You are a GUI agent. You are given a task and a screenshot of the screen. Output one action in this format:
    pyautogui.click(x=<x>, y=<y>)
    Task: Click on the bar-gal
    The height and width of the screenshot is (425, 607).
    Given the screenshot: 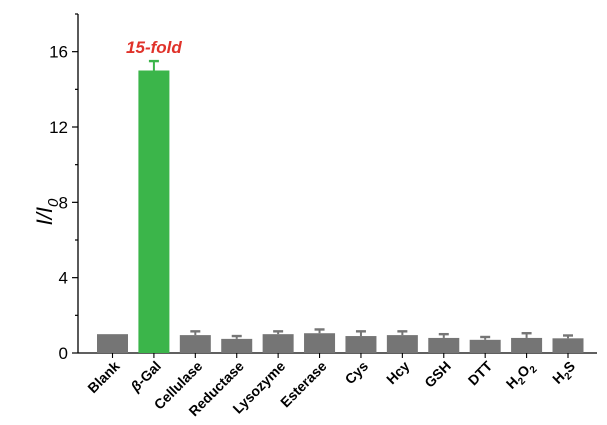 What is the action you would take?
    pyautogui.click(x=154, y=211)
    